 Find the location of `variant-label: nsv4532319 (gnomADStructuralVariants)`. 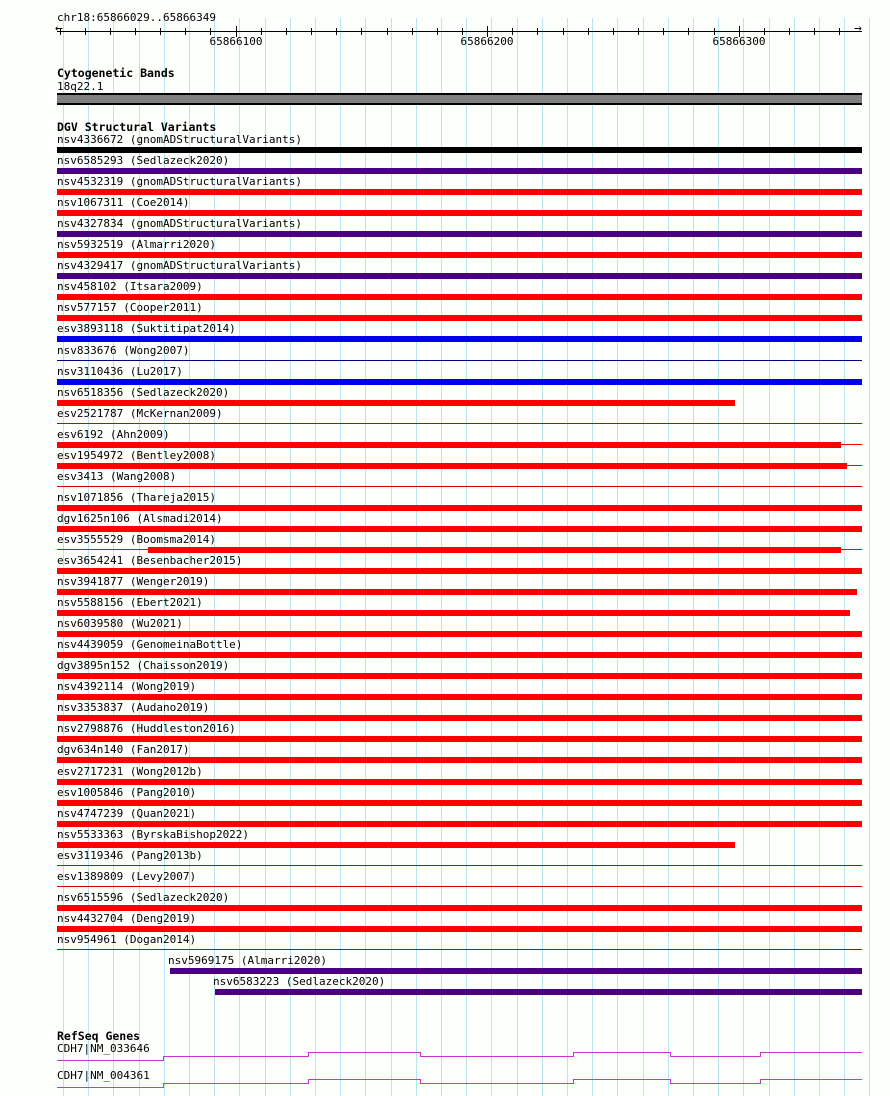

variant-label: nsv4532319 (gnomADStructuralVariants) is located at coordinates (180, 181).